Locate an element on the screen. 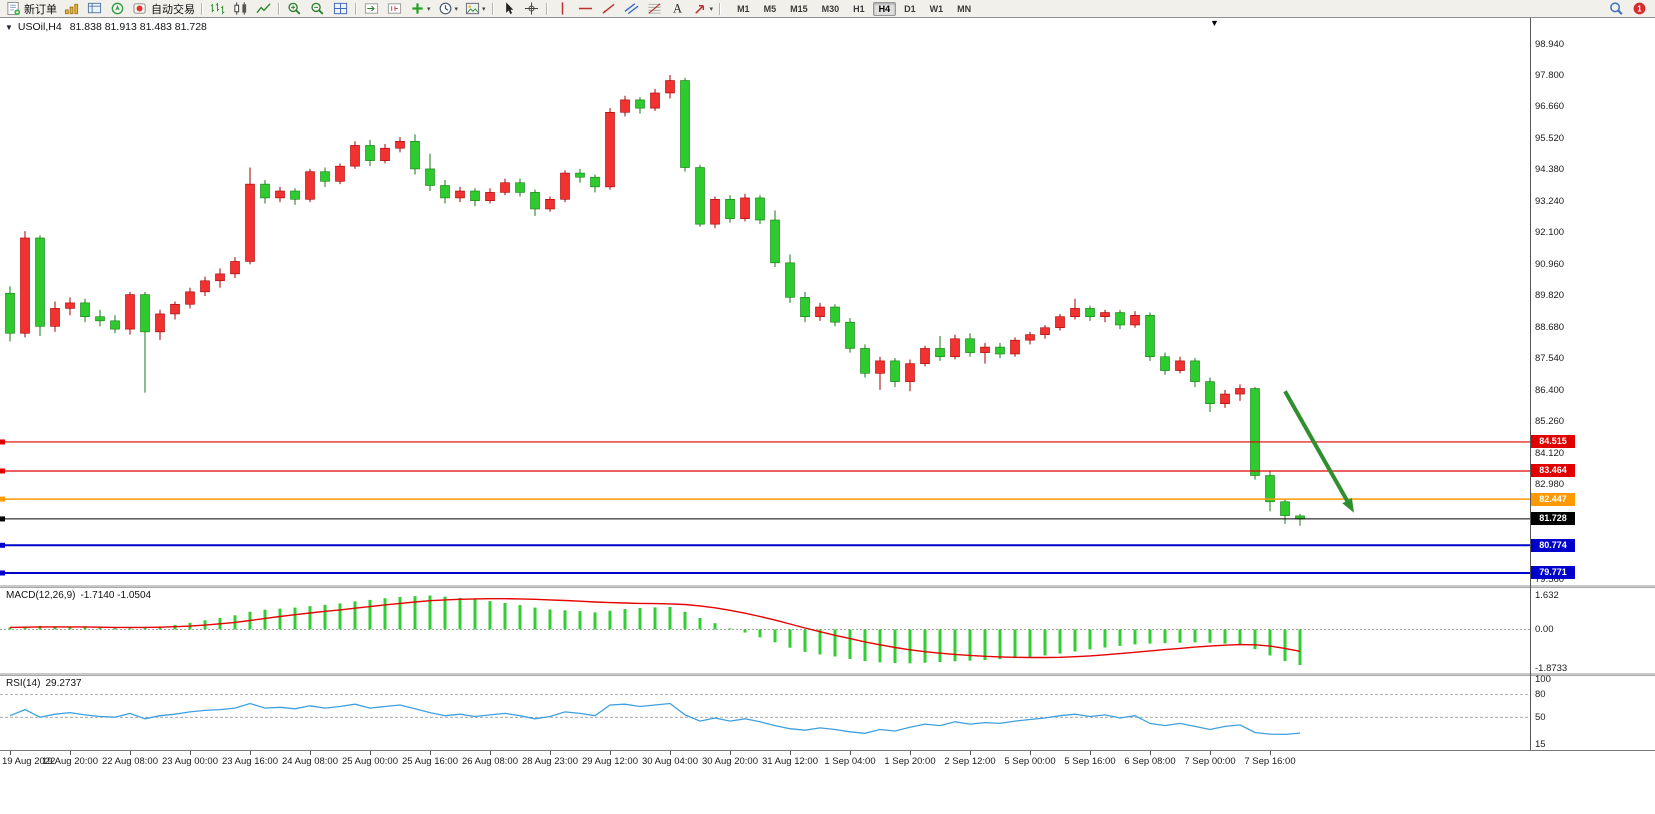 This screenshot has width=1655, height=814. add-indicator-icon is located at coordinates (417, 8).